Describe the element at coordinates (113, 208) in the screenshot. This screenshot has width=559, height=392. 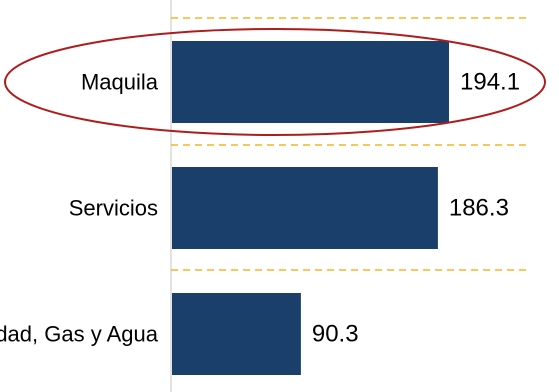
I see `category-label: Servicios` at that location.